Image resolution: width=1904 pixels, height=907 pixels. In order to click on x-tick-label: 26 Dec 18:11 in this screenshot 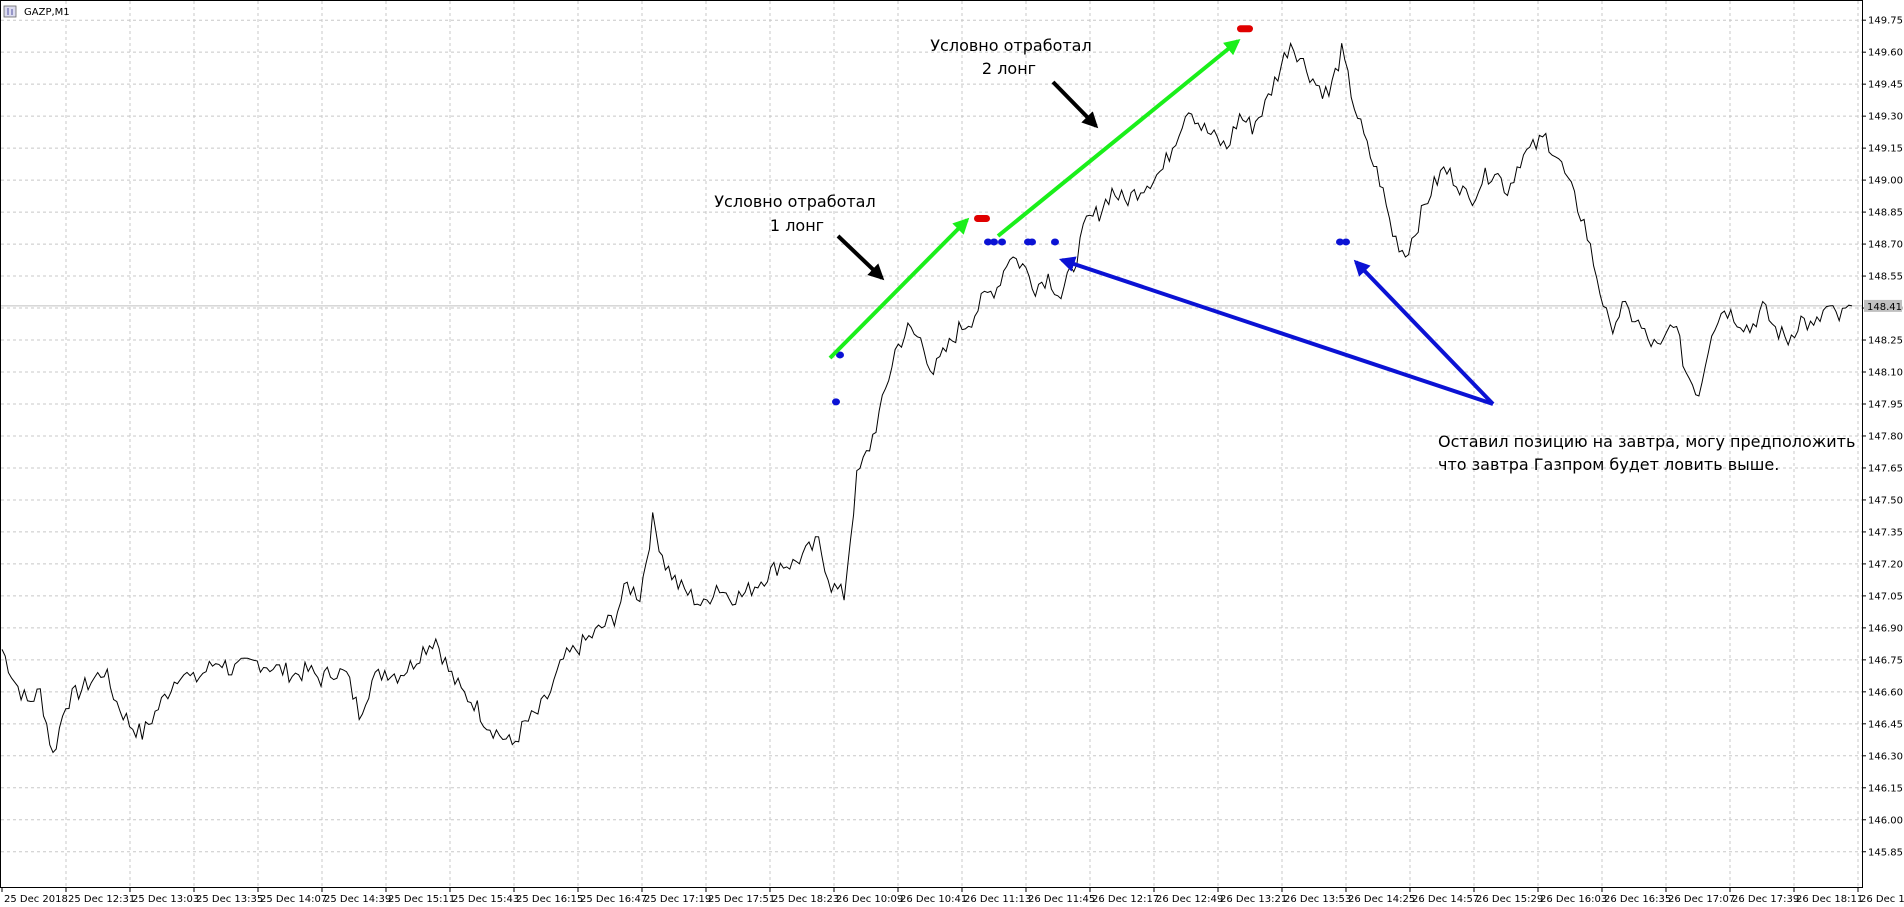, I will do `click(1829, 899)`.